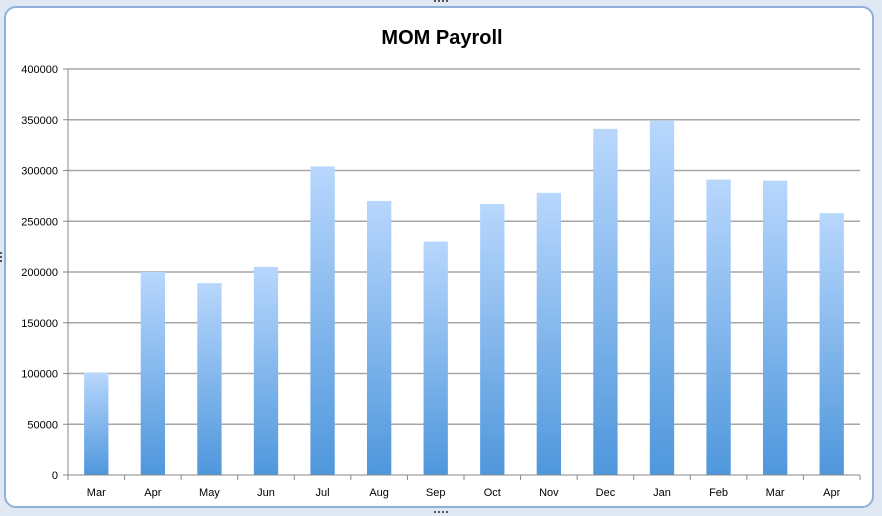 The height and width of the screenshot is (516, 882). I want to click on bar-may, so click(209, 379).